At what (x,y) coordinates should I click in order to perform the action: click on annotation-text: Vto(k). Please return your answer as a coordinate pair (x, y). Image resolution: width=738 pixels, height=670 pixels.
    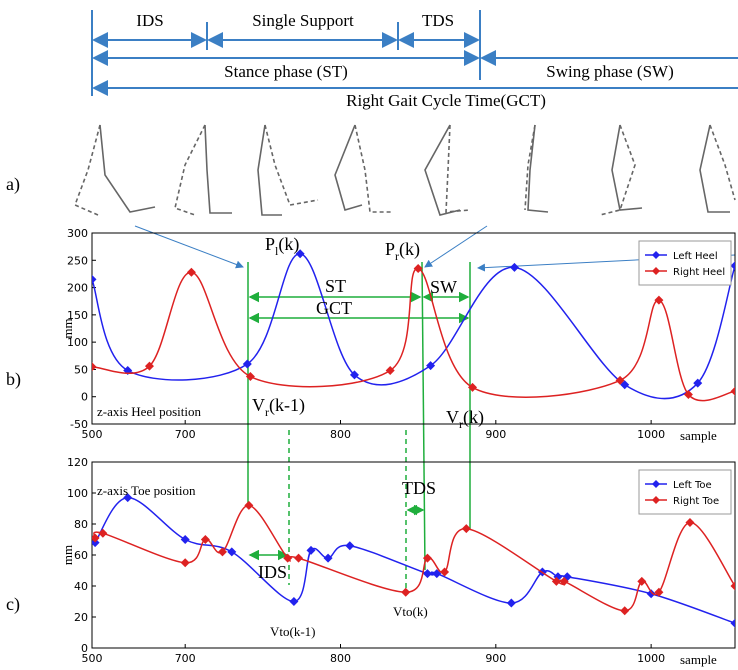
    Looking at the image, I should click on (410, 611).